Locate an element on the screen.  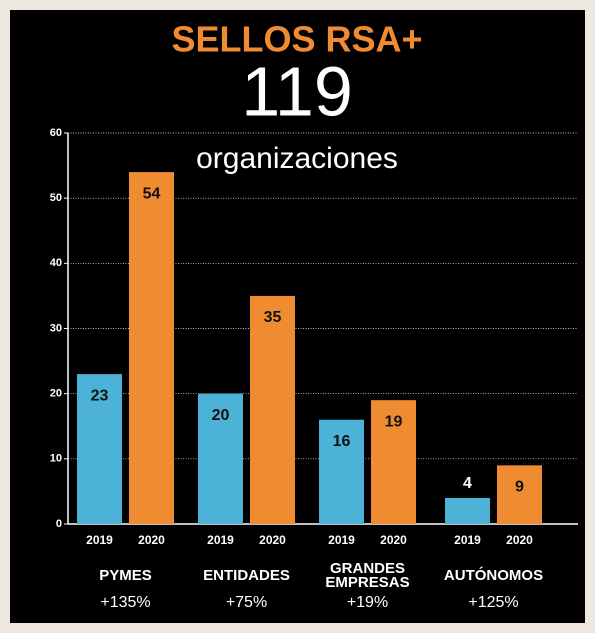
category-label: ENTIDADES is located at coordinates (246, 575).